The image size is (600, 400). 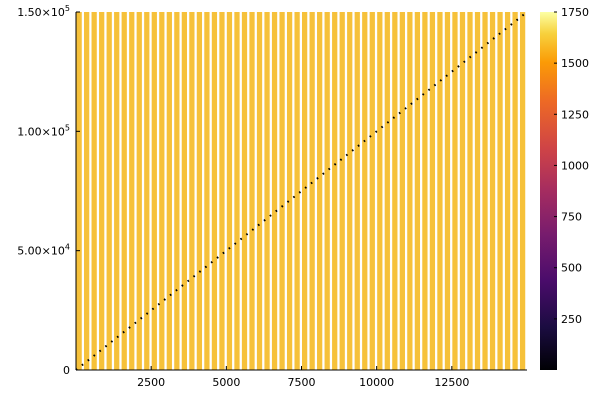 I want to click on x-tick-label: 2500, so click(x=151, y=382).